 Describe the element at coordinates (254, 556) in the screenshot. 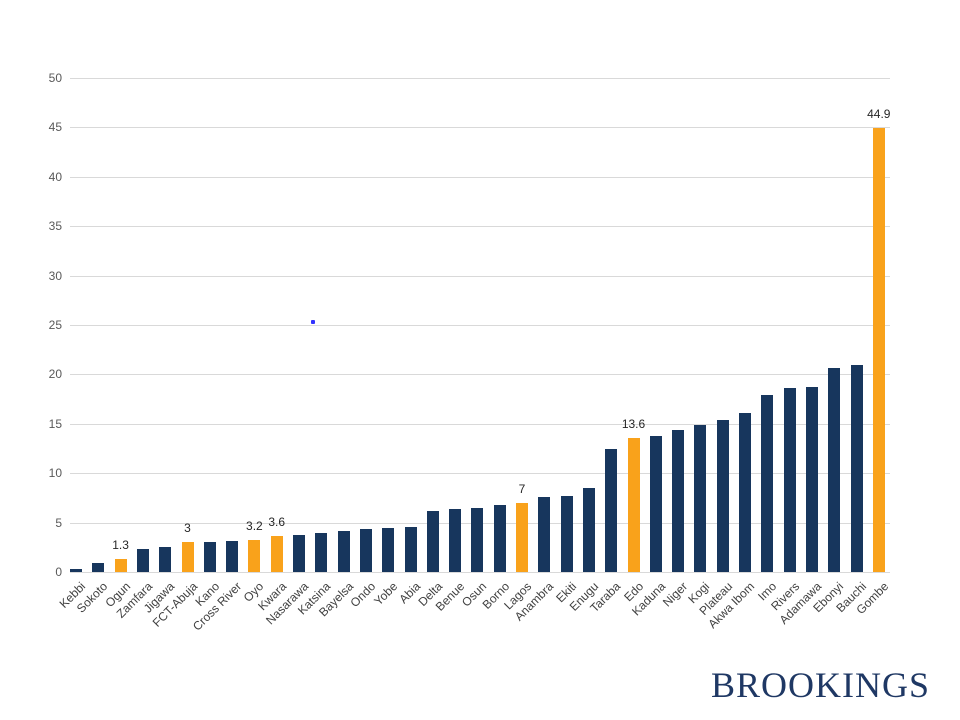

I see `bar-oyo` at that location.